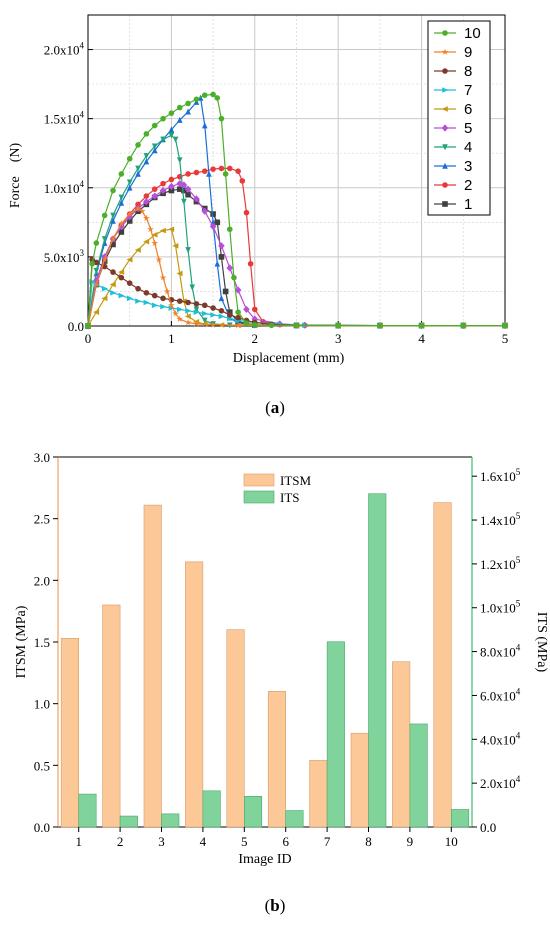 This screenshot has width=550, height=929. I want to click on x-tick-label: 2, so click(255, 338).